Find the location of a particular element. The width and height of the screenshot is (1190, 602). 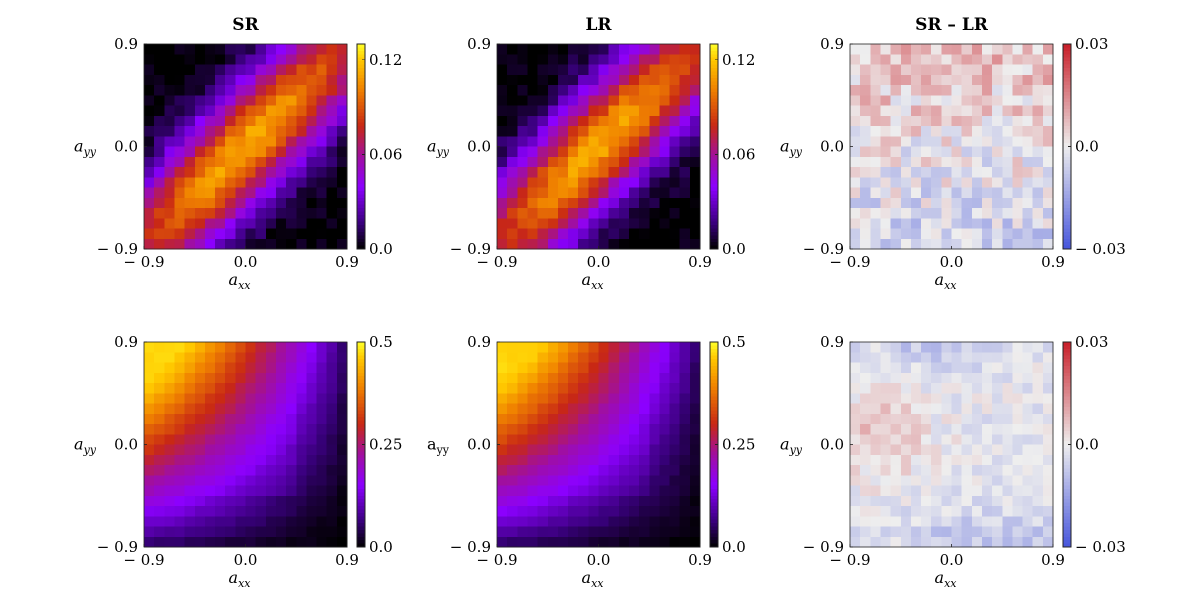

colorbar: 0.120.060.0 is located at coordinates (379, 150).